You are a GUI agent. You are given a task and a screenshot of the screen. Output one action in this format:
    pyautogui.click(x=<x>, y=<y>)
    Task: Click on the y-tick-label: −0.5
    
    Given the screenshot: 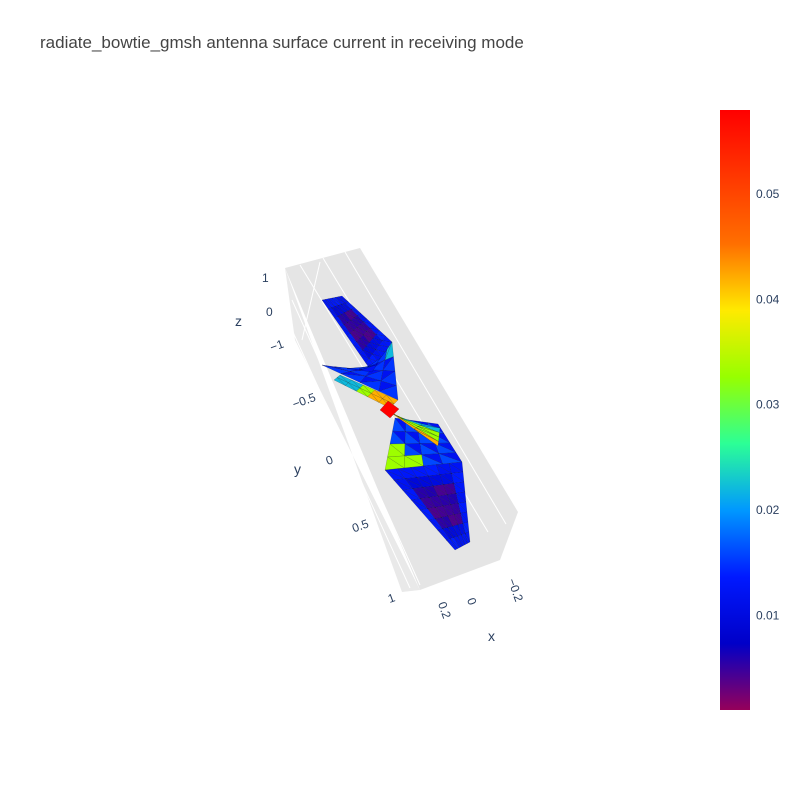 What is the action you would take?
    pyautogui.click(x=303, y=400)
    